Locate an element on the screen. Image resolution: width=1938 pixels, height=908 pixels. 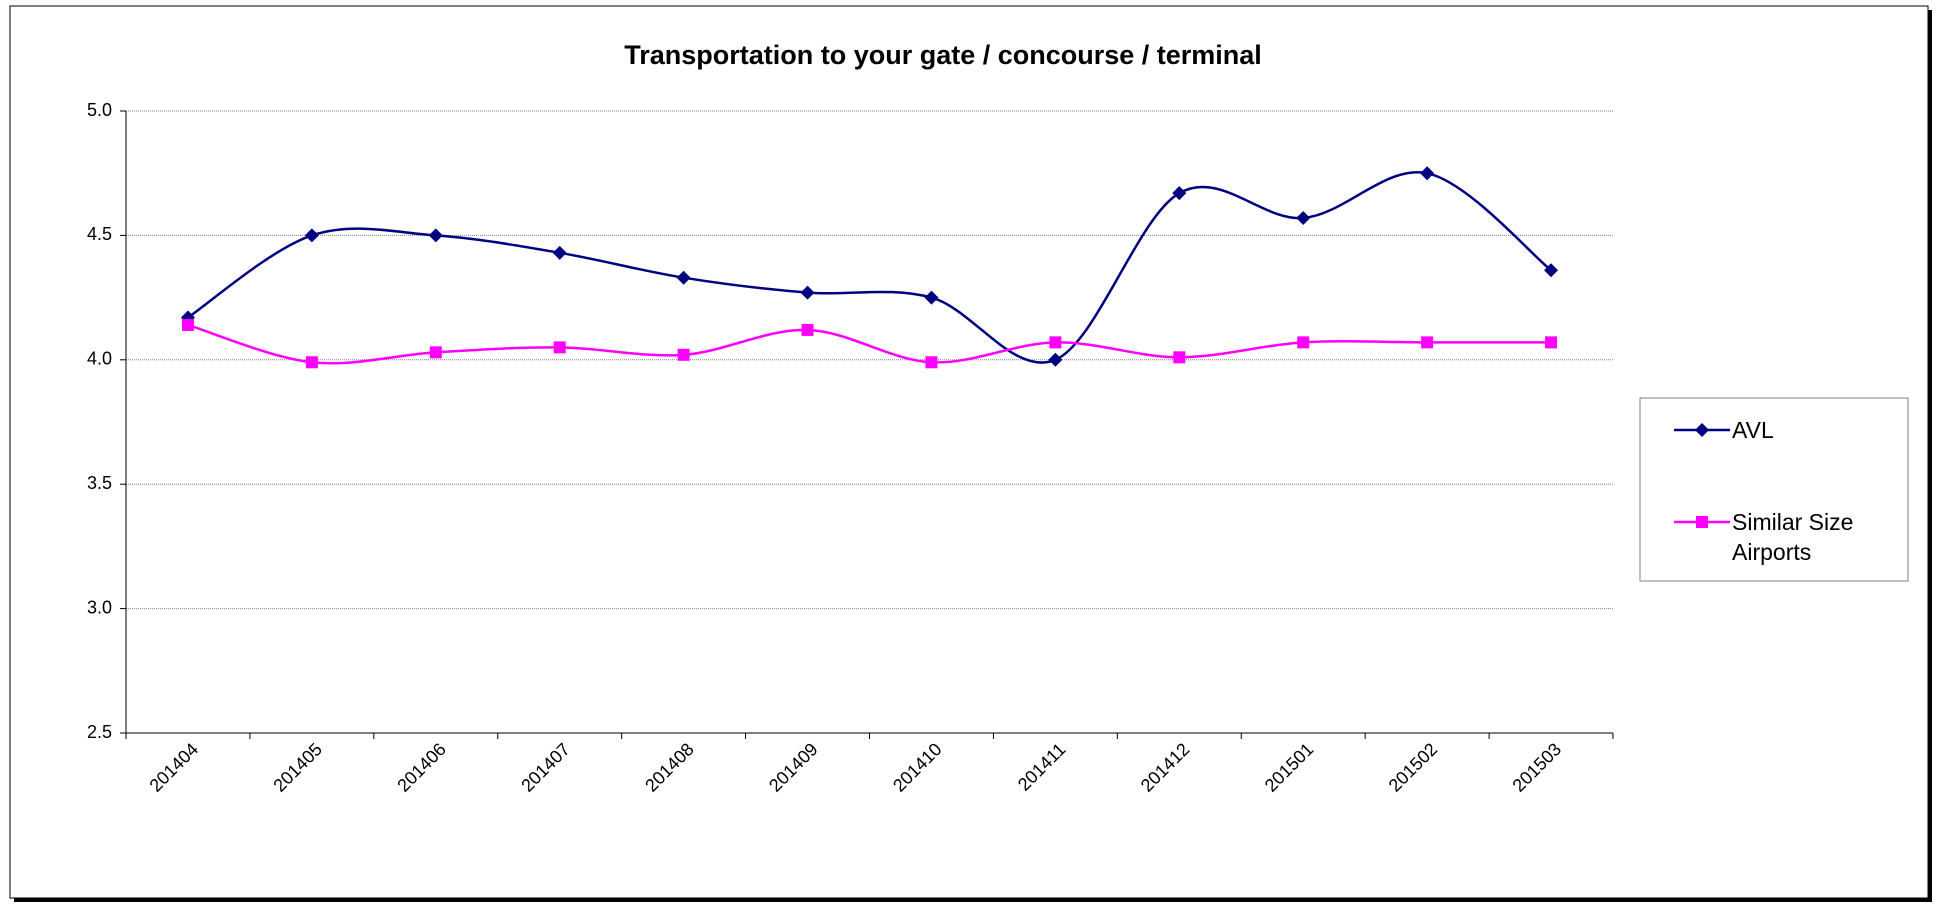
legend-label: Similar Size Airports is located at coordinates (1793, 537).